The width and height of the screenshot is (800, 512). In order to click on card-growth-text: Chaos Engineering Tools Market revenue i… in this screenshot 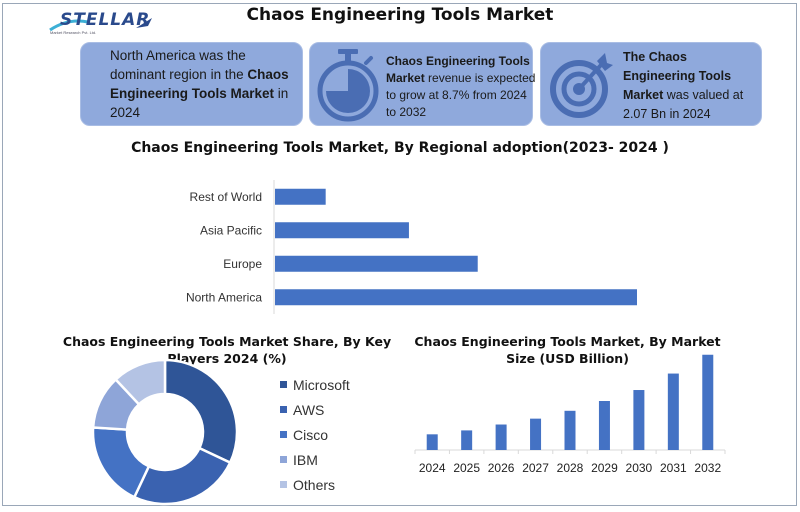, I will do `click(461, 87)`.